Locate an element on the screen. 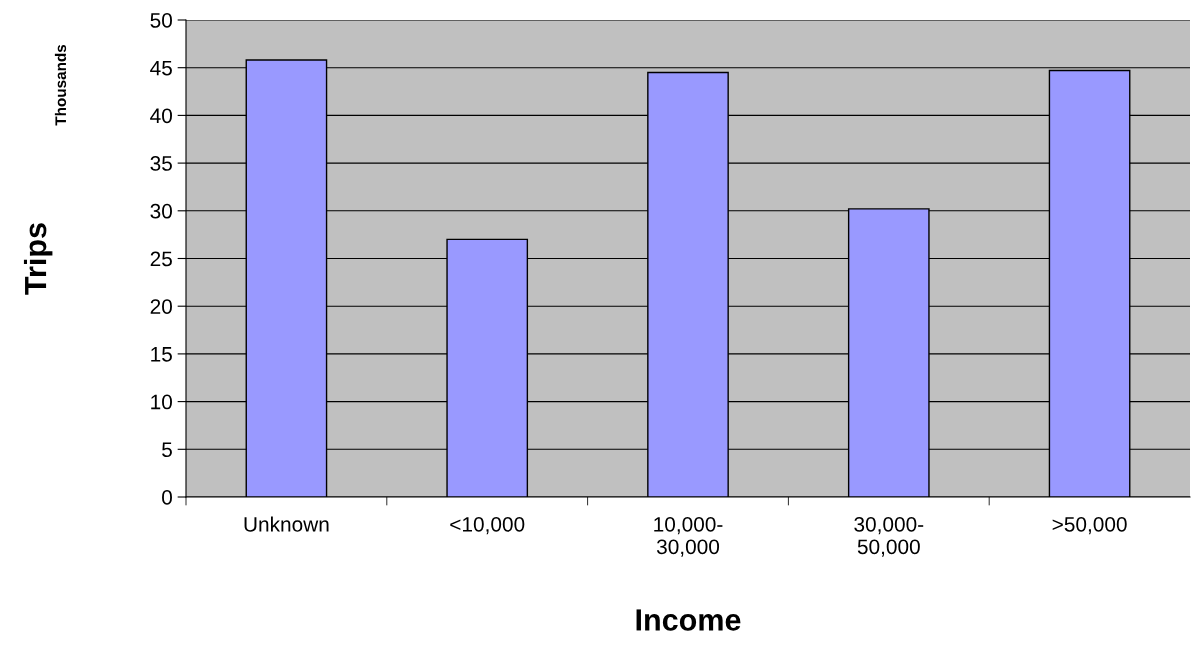 The width and height of the screenshot is (1196, 660). y-tick-label: 0 is located at coordinates (167, 497).